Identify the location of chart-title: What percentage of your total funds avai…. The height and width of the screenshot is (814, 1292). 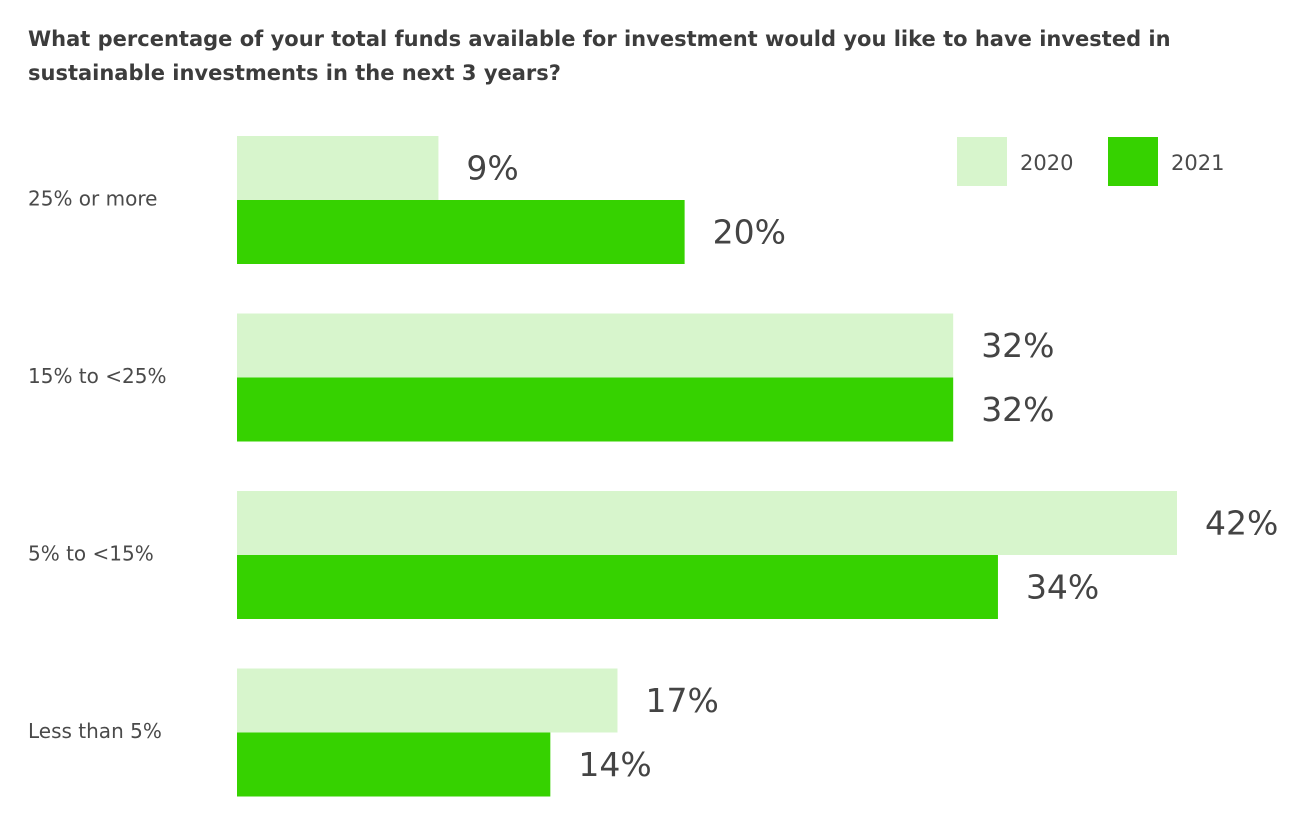
(599, 56).